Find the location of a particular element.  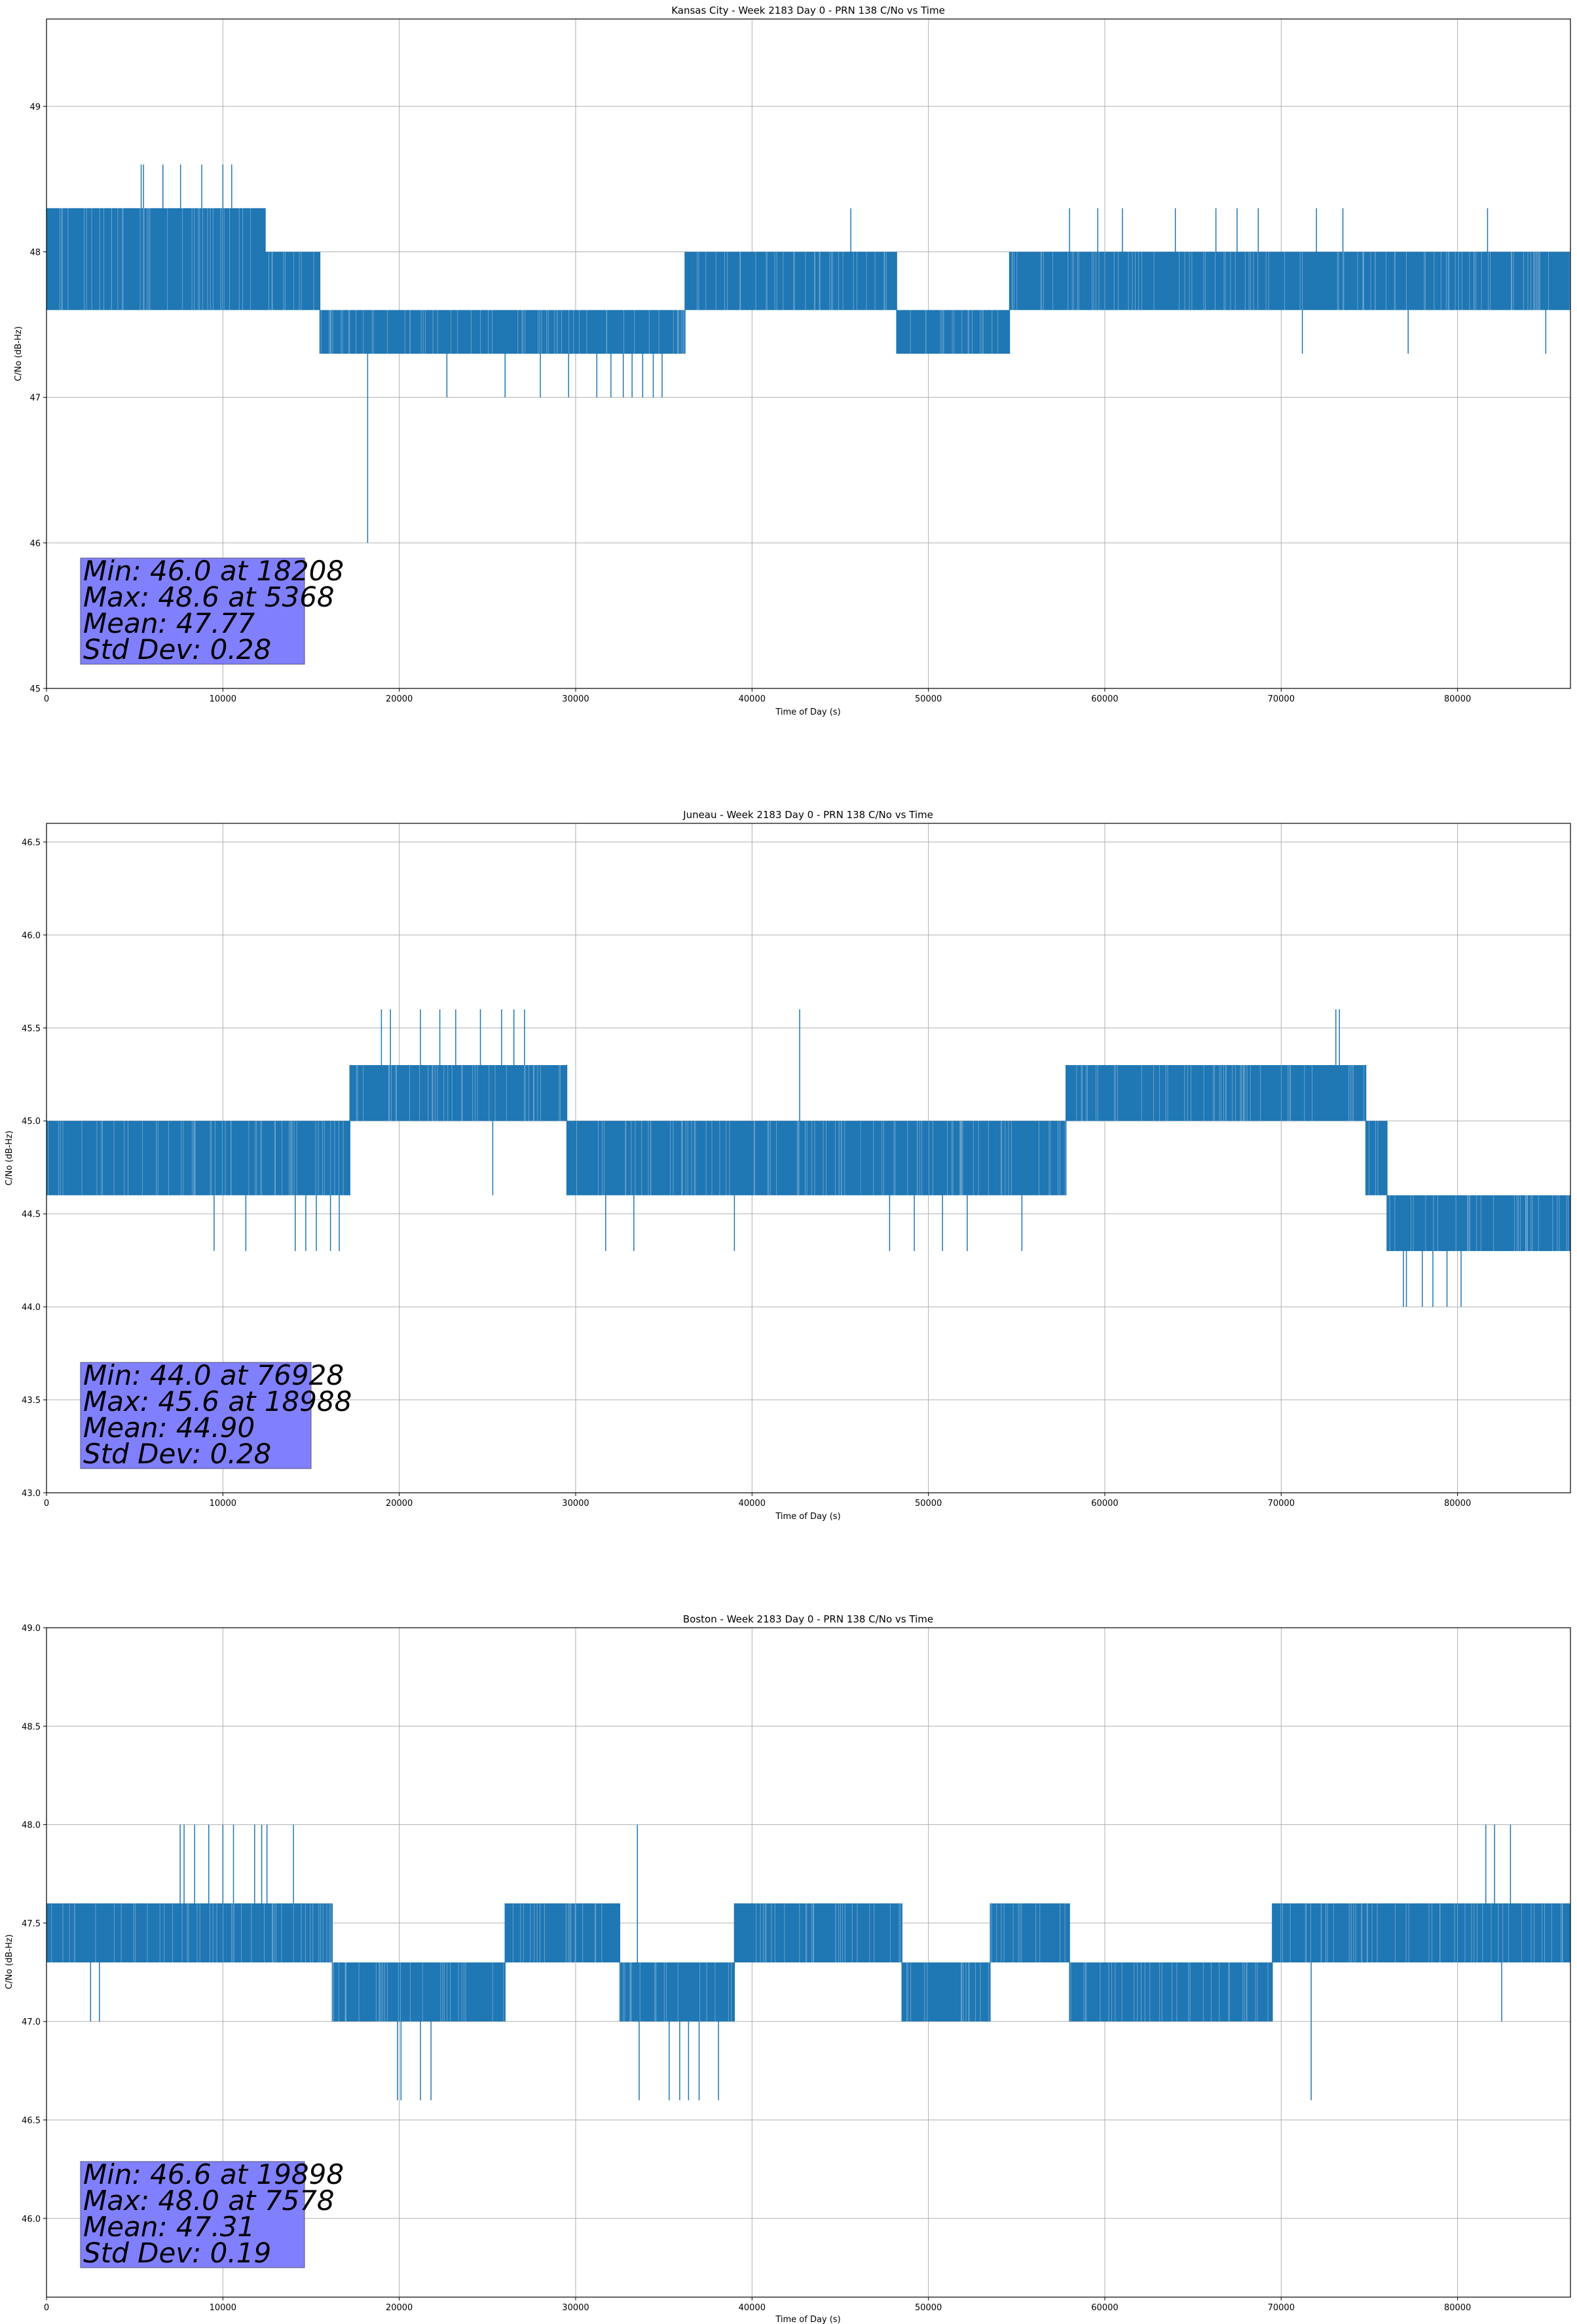

y-tick-label: 45.5 is located at coordinates (31, 1029).